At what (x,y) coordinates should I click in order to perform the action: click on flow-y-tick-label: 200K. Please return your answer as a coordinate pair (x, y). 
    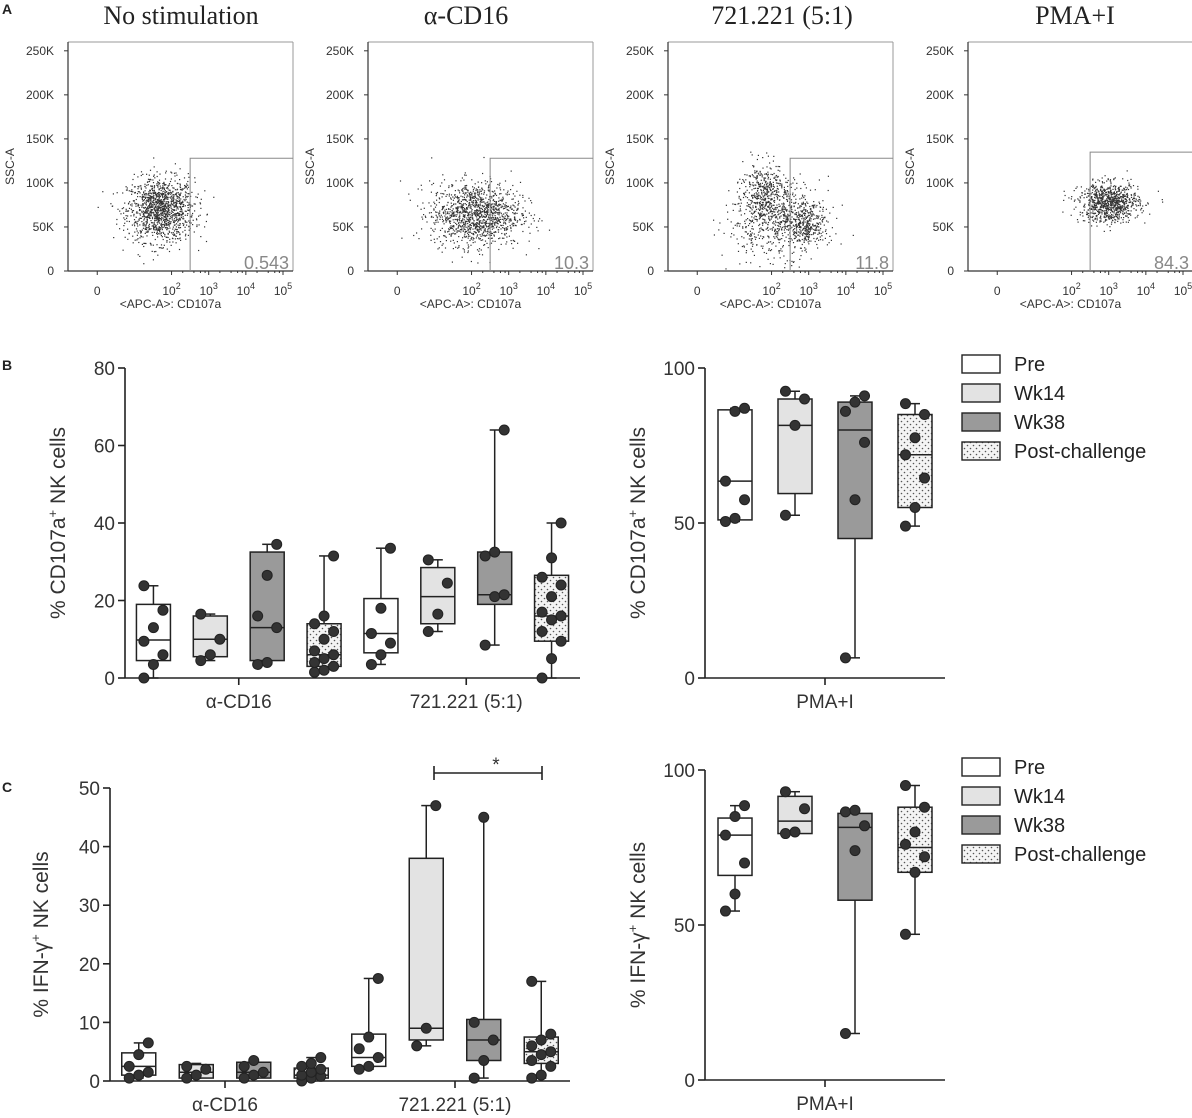
    Looking at the image, I should click on (640, 95).